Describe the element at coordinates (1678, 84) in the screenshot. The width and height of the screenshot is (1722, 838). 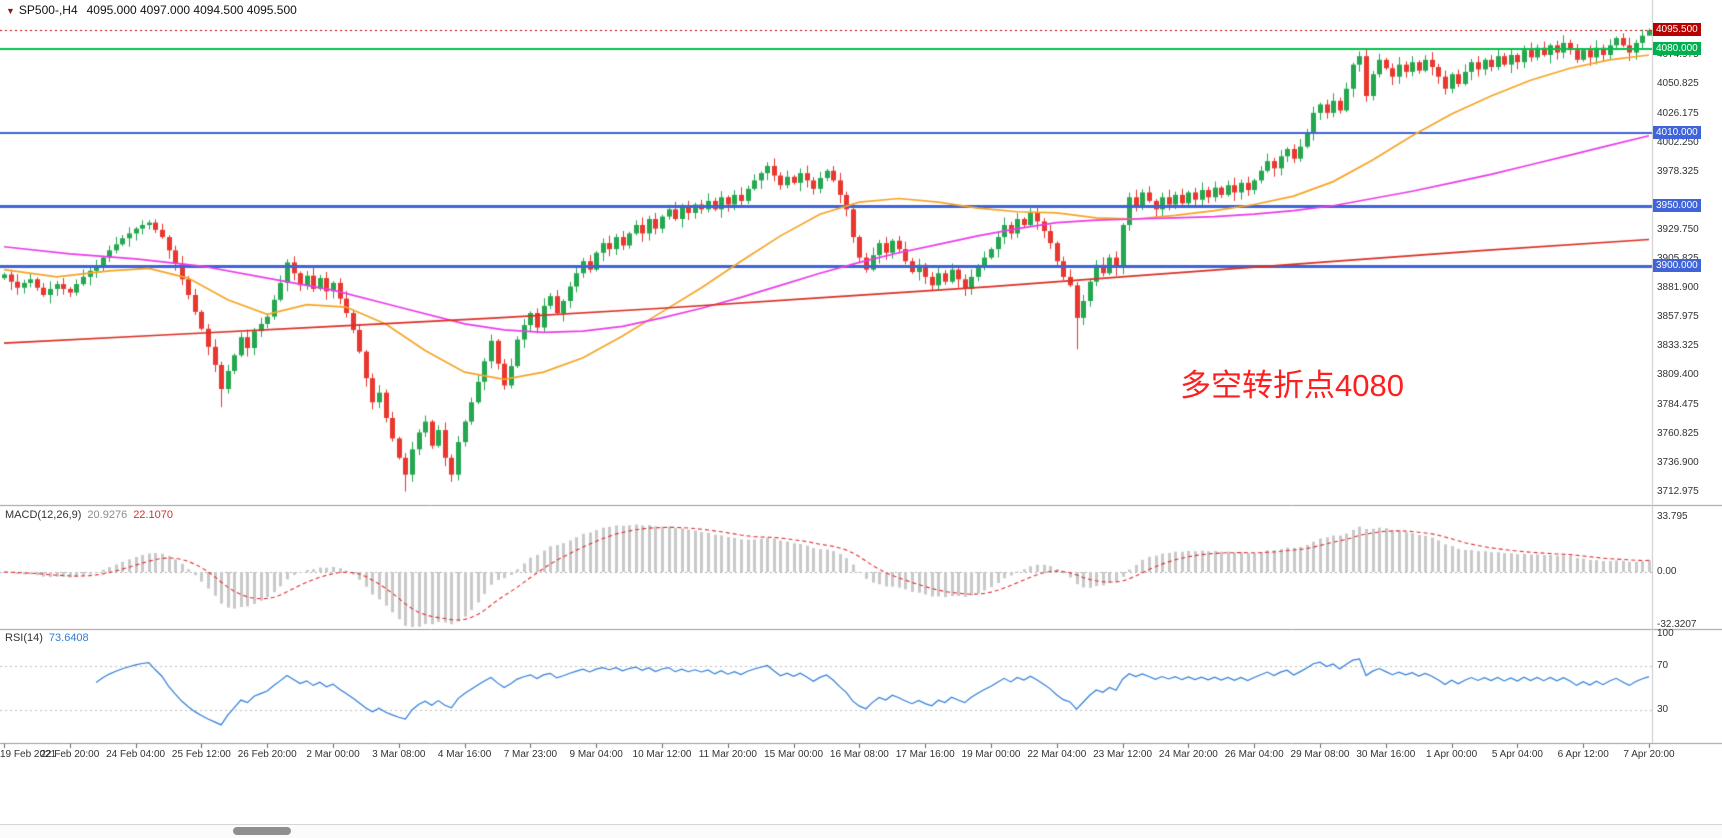
I see `price-axis-label: 4050.825` at that location.